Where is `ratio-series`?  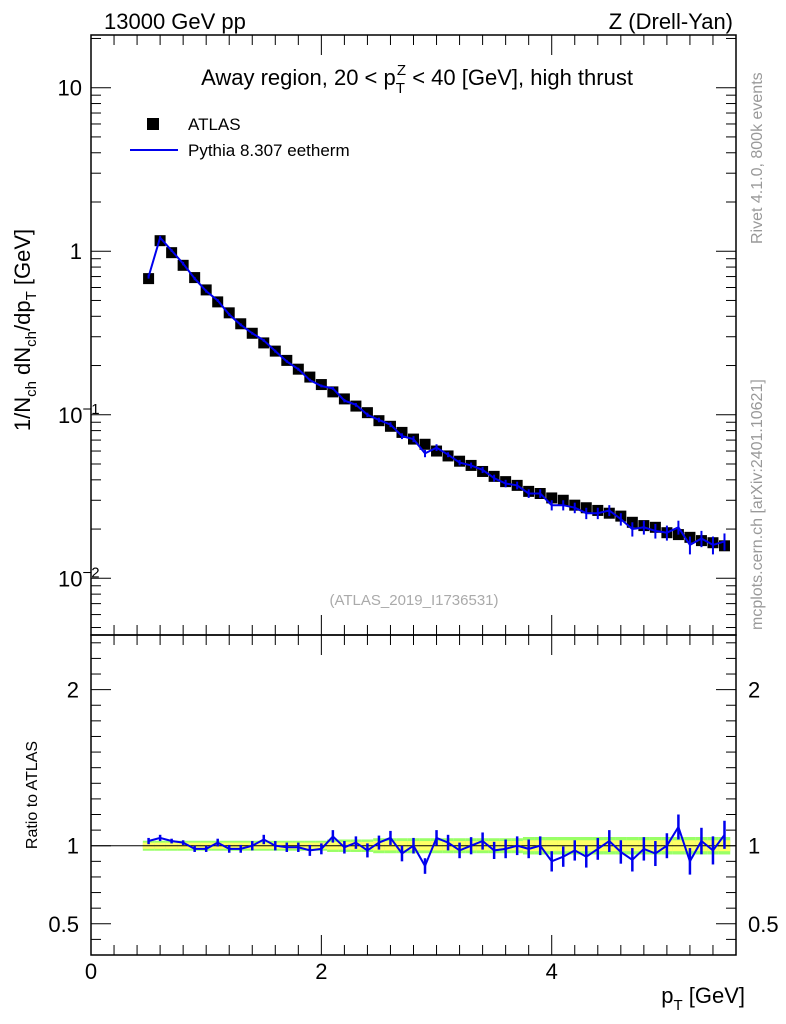 ratio-series is located at coordinates (436, 844).